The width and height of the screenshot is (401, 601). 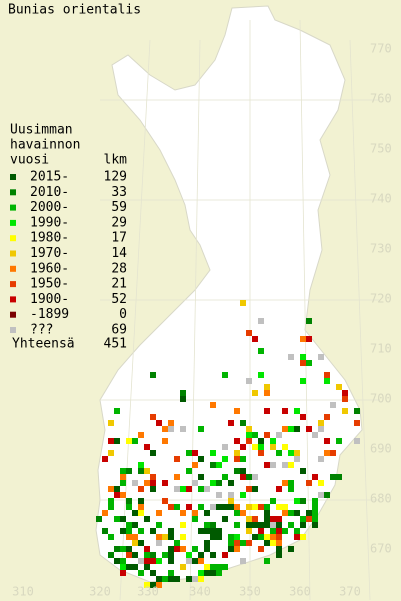 What do you see at coordinates (119, 253) in the screenshot?
I see `legend-count: 14` at bounding box center [119, 253].